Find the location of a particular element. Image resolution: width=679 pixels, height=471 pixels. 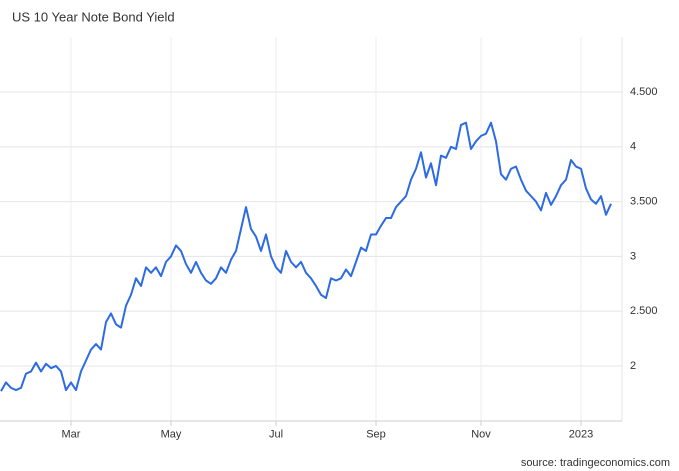

x-tick-label: Mar is located at coordinates (71, 435).